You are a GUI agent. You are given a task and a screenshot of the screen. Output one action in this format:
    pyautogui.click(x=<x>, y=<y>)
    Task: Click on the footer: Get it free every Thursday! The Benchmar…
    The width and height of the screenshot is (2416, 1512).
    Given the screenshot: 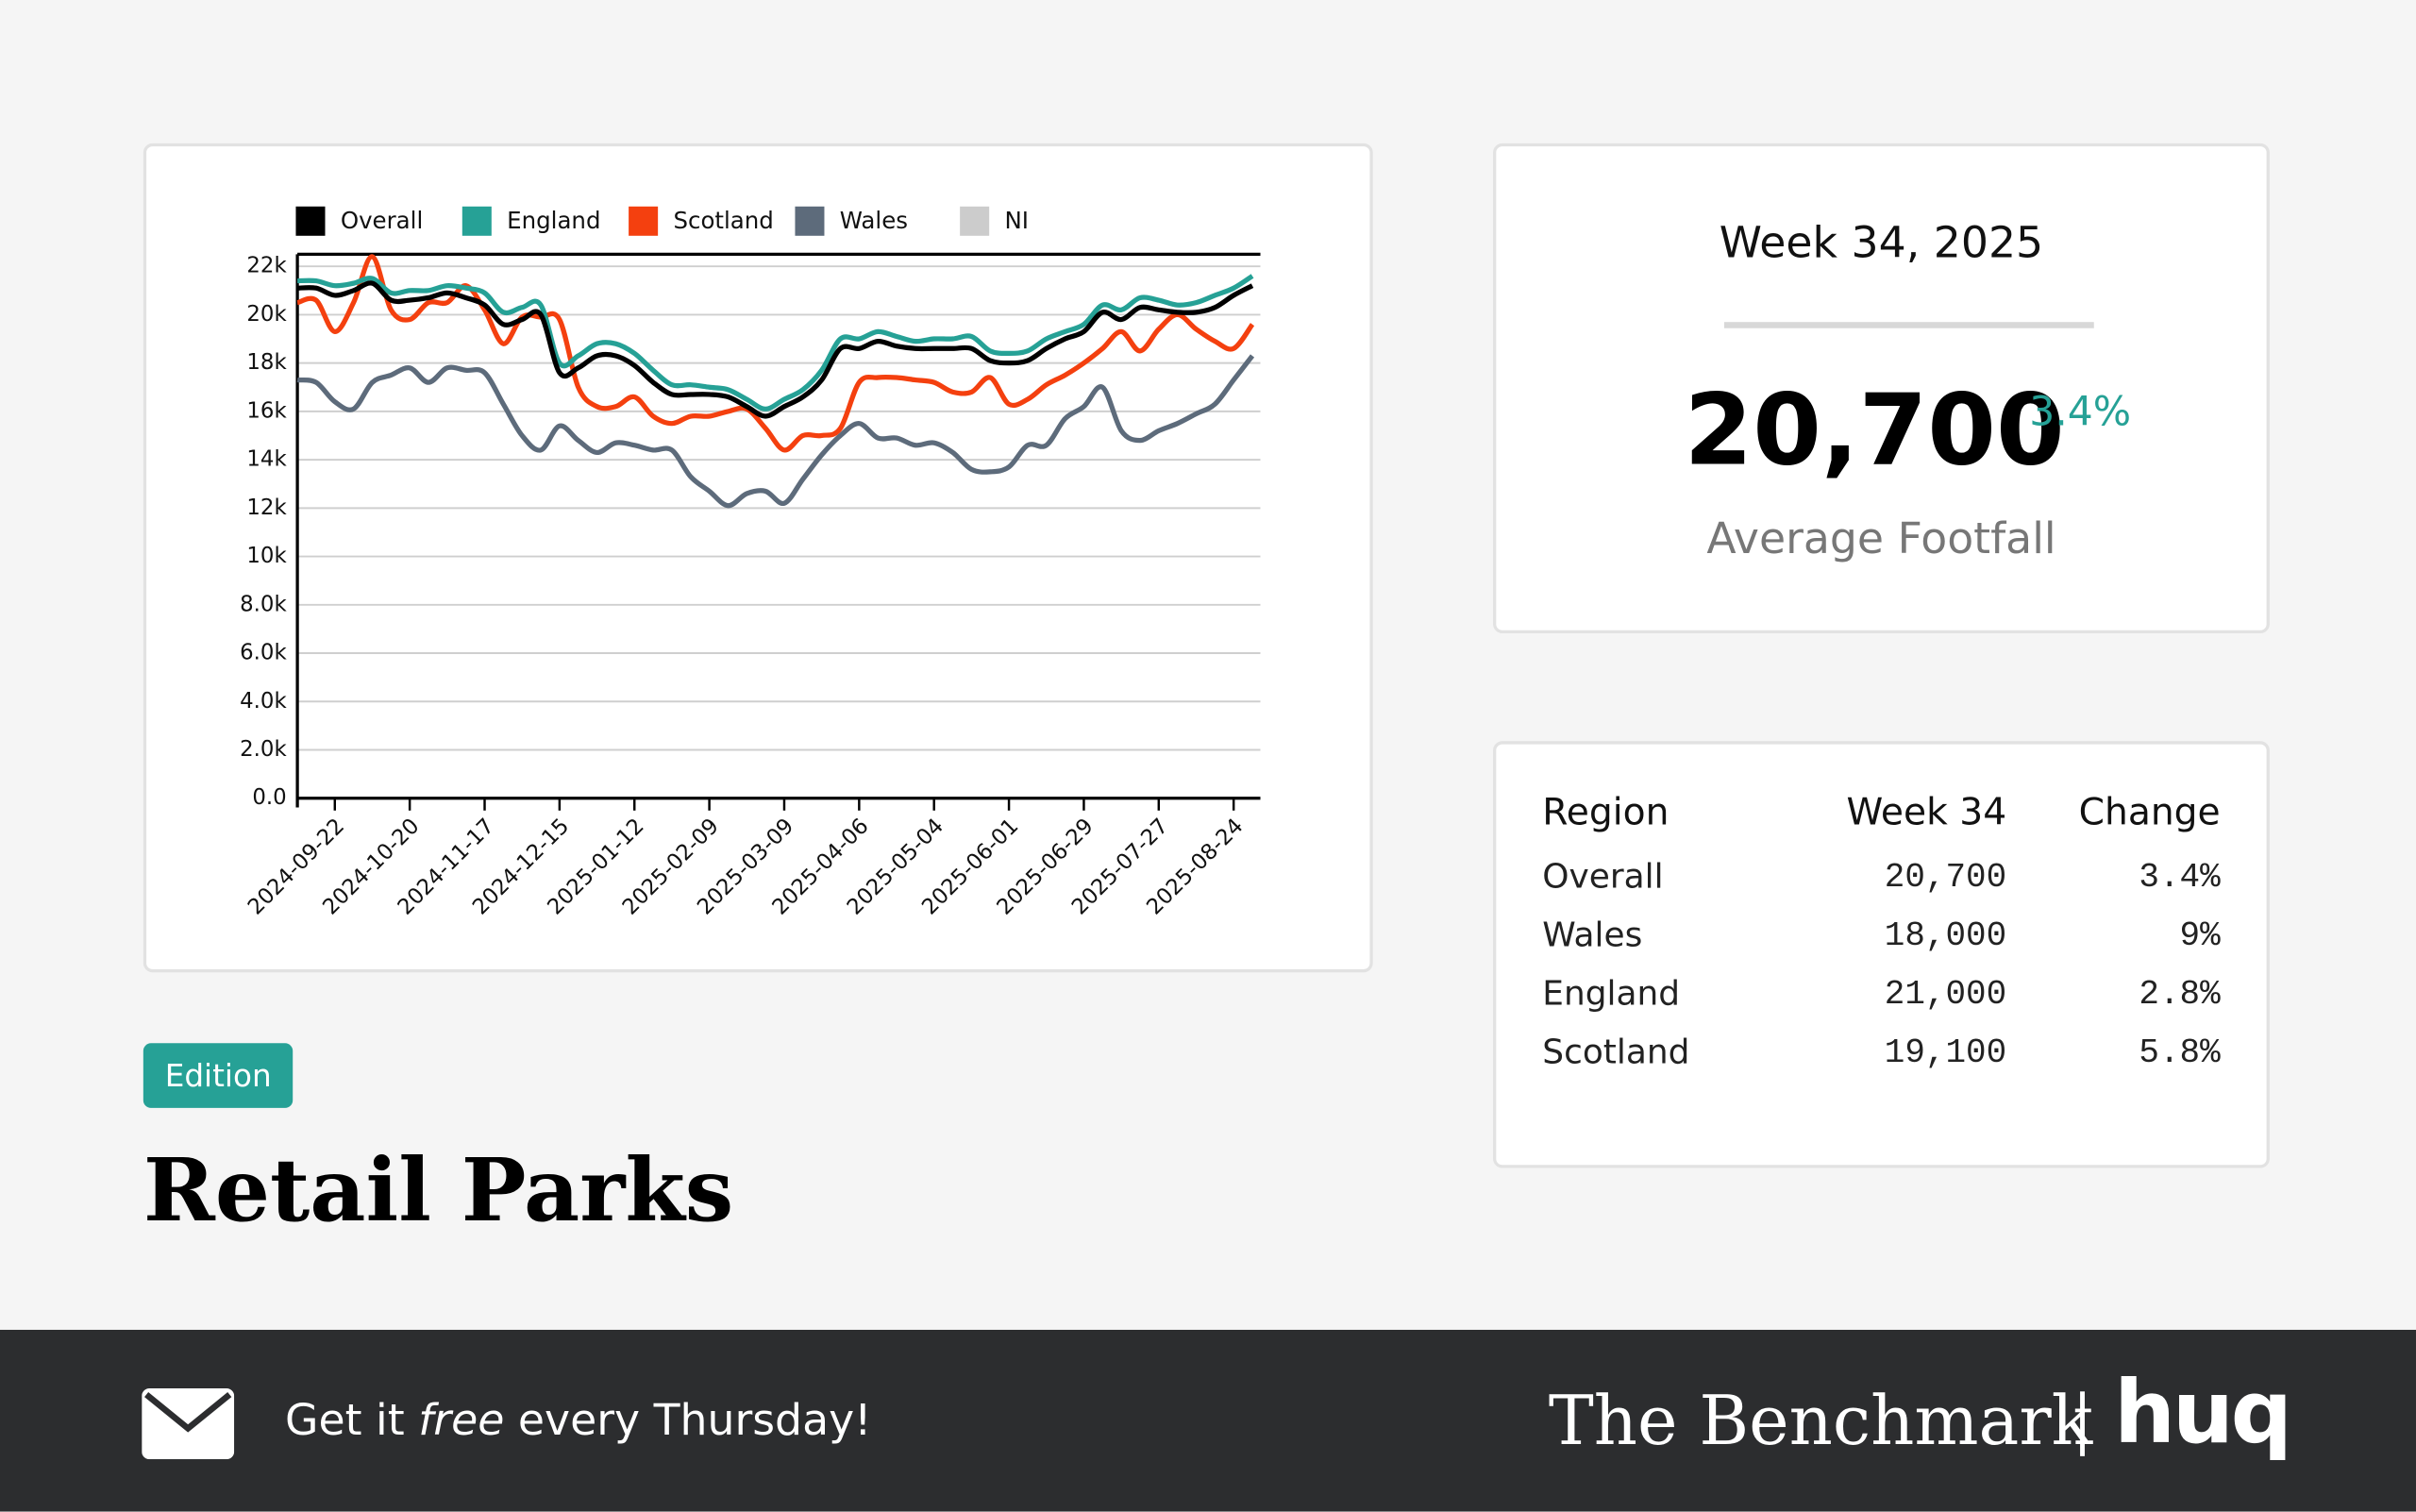 What is the action you would take?
    pyautogui.click(x=1208, y=1420)
    